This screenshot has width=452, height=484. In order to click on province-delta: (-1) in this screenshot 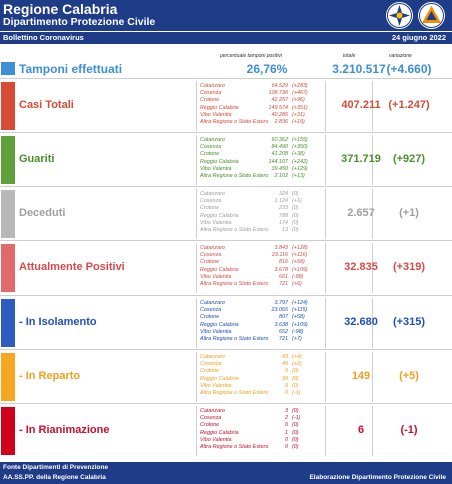, I will do `click(296, 418)`.